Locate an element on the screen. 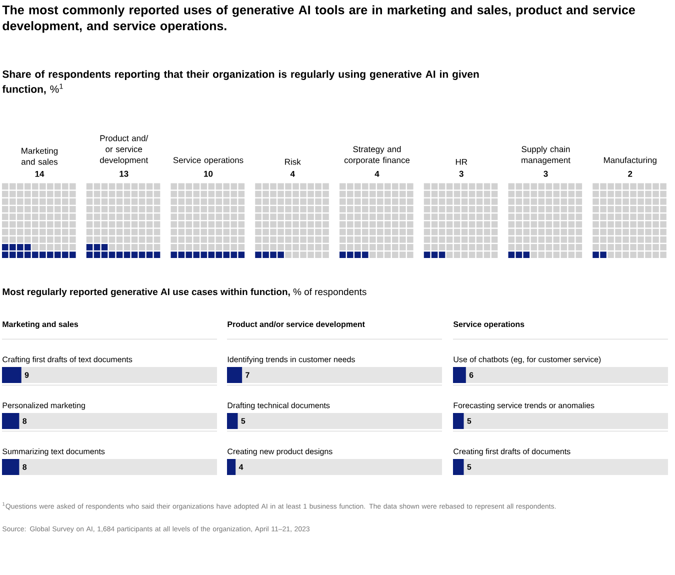 The width and height of the screenshot is (675, 575). category-label: Strategy and corporate finance is located at coordinates (377, 155).